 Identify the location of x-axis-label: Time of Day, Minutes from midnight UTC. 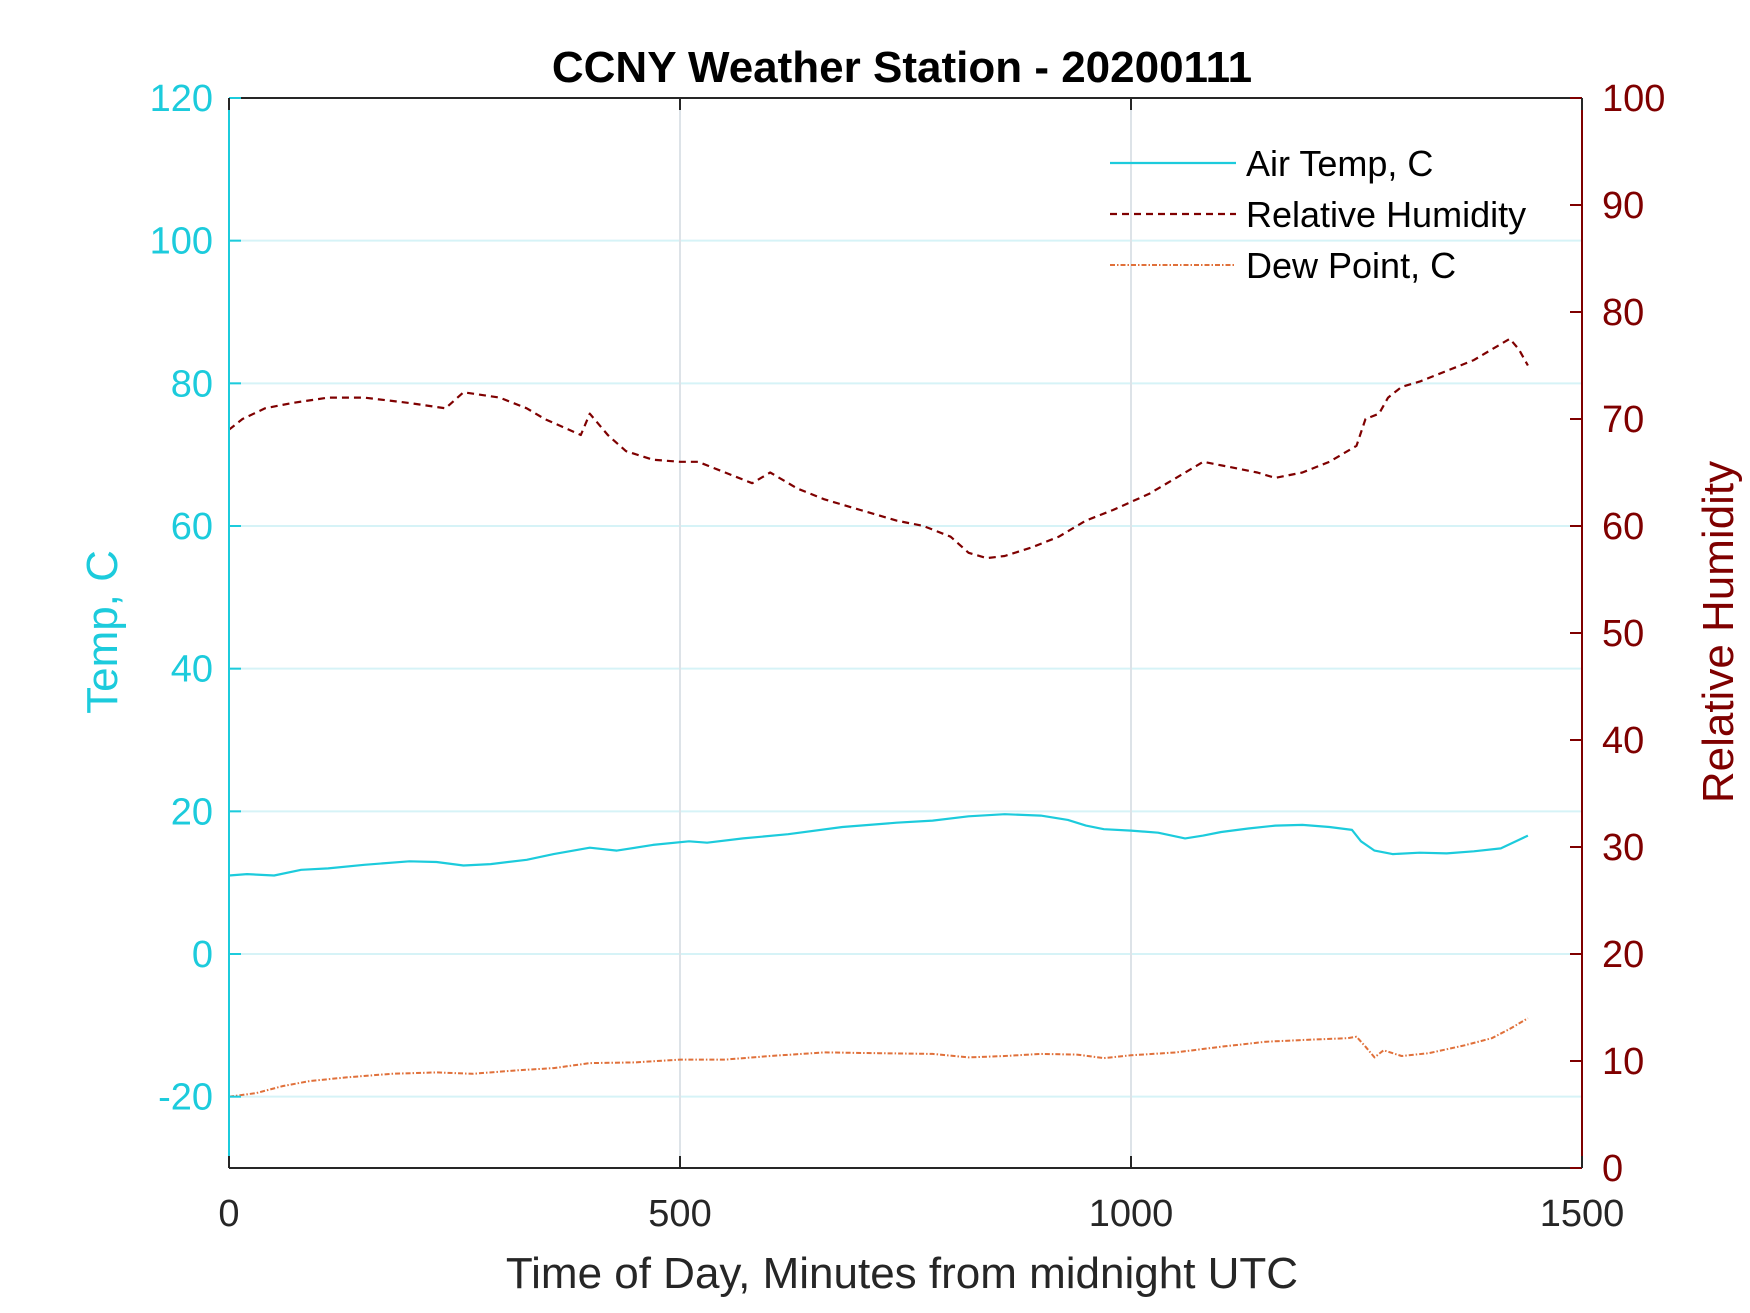
(902, 1273).